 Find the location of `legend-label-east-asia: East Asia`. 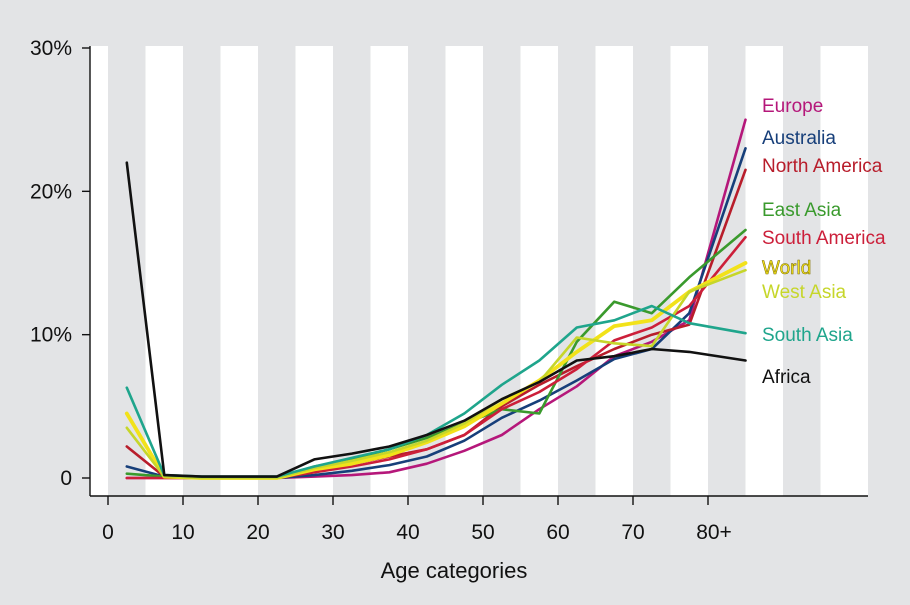

legend-label-east-asia: East Asia is located at coordinates (802, 210).